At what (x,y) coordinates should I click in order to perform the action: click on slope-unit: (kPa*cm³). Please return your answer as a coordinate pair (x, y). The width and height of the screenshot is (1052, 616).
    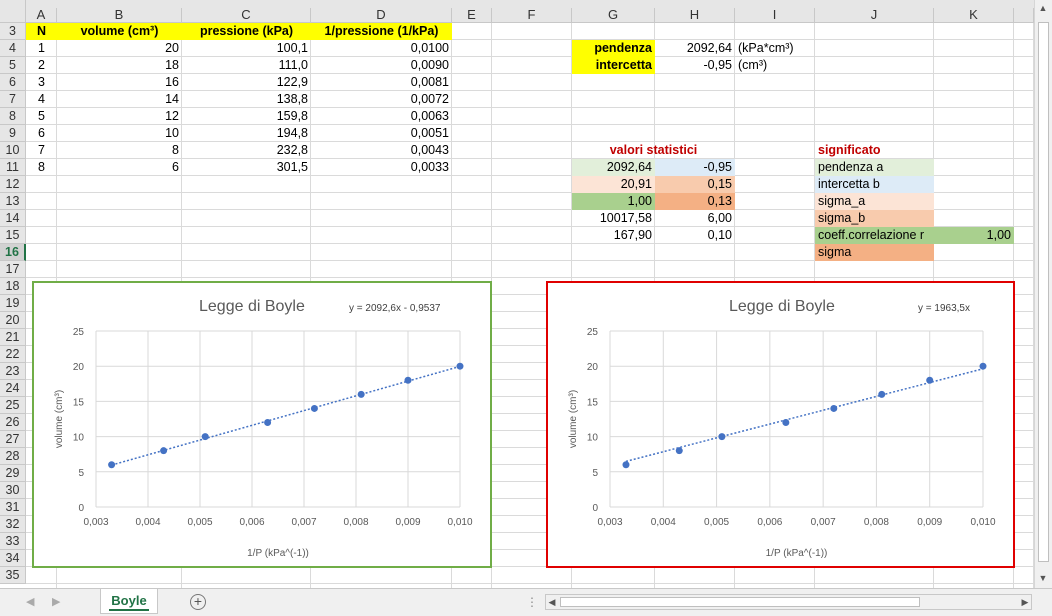
    Looking at the image, I should click on (766, 48).